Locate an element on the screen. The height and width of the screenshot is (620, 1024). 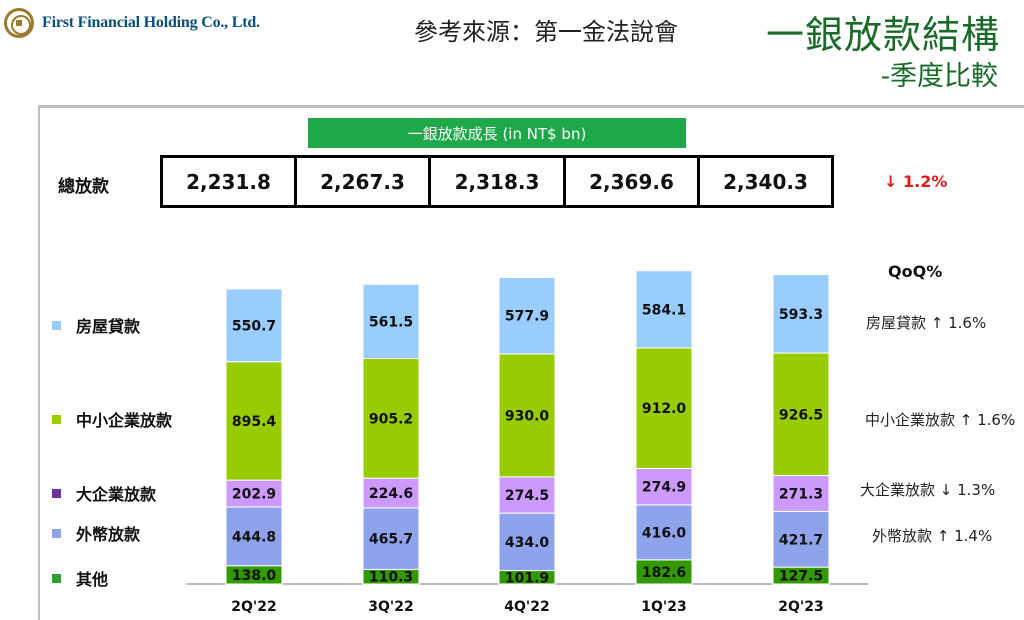
total-box-0: 2,231.8 is located at coordinates (228, 181).